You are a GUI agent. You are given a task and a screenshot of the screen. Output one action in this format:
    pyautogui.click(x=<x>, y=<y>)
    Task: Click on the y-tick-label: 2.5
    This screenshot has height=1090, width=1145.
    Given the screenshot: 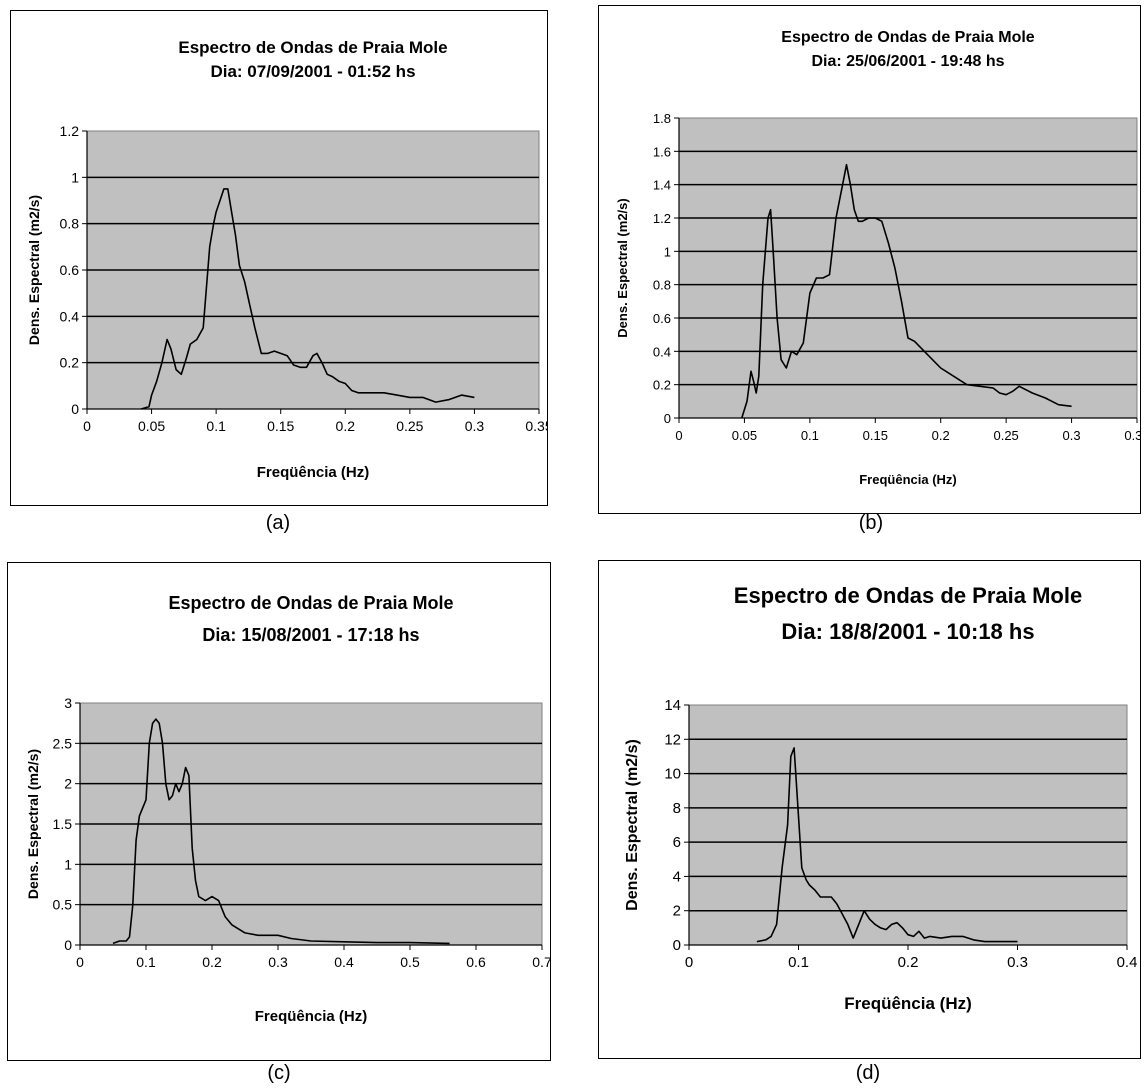 What is the action you would take?
    pyautogui.click(x=63, y=743)
    